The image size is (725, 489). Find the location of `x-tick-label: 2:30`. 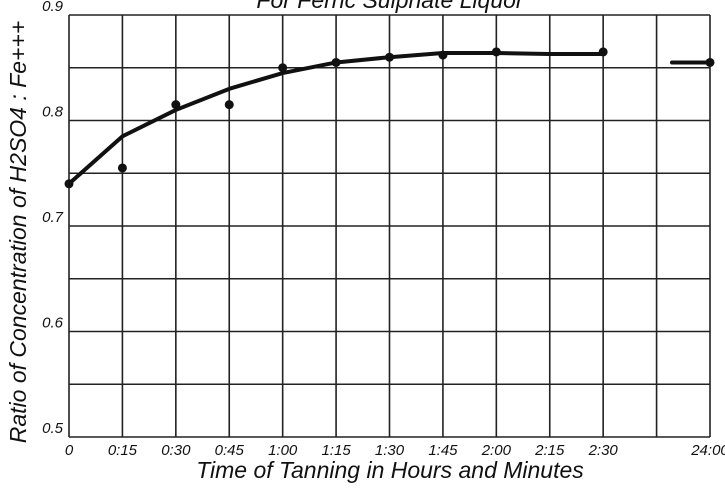

x-tick-label: 2:30 is located at coordinates (603, 450).